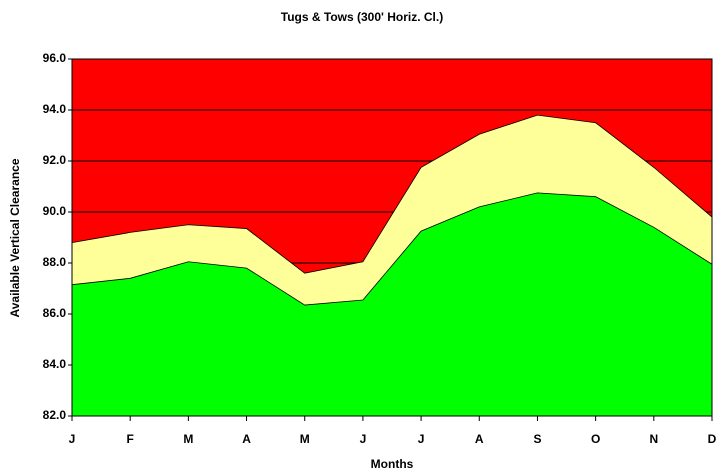  I want to click on y-tick-label: 86.0, so click(55, 313).